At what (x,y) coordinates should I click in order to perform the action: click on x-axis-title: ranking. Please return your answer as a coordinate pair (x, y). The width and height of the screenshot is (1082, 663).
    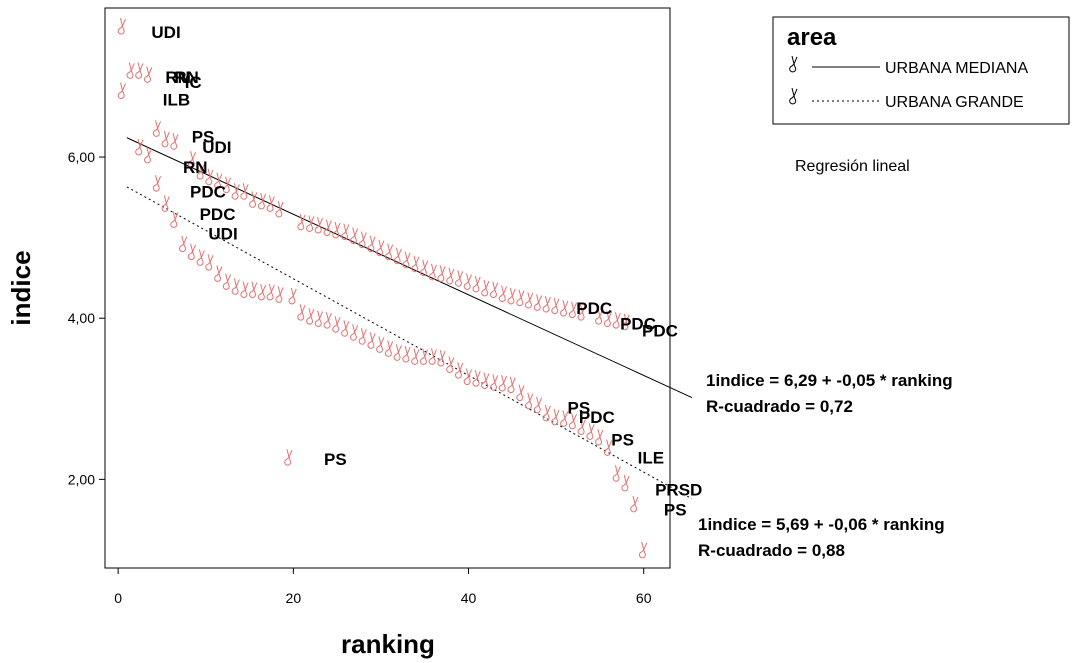
    Looking at the image, I should click on (388, 644).